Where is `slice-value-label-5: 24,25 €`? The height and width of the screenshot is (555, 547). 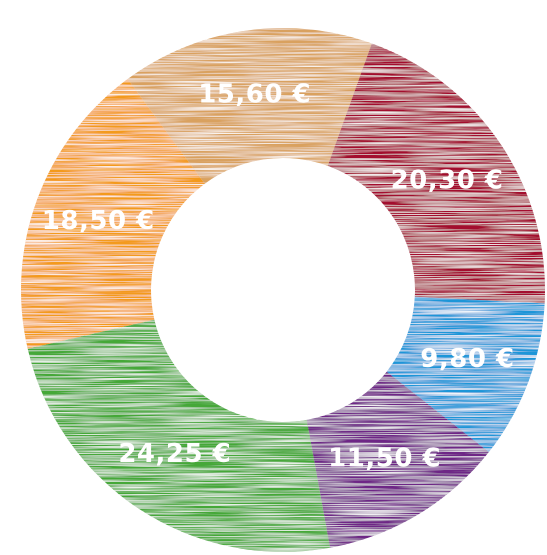
slice-value-label-5: 24,25 € is located at coordinates (174, 454).